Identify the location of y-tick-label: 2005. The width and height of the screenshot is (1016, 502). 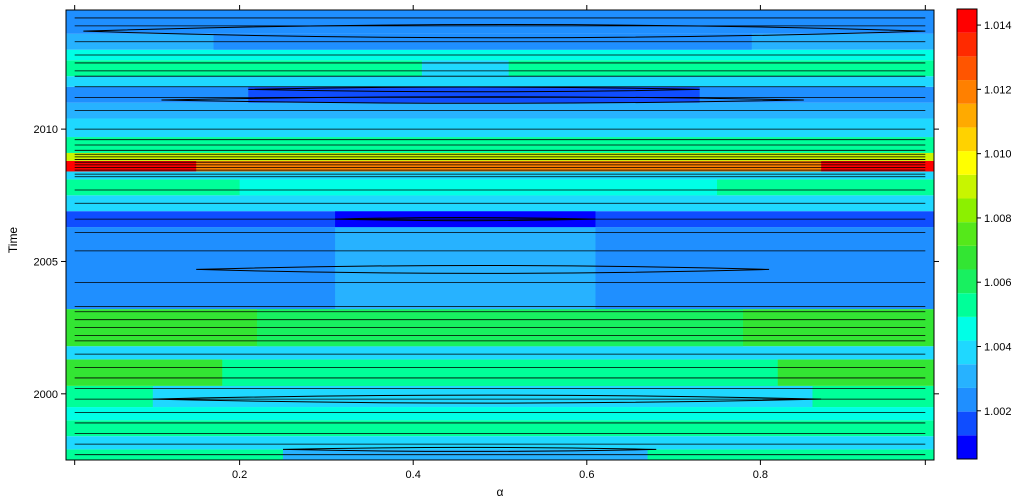
(46, 262).